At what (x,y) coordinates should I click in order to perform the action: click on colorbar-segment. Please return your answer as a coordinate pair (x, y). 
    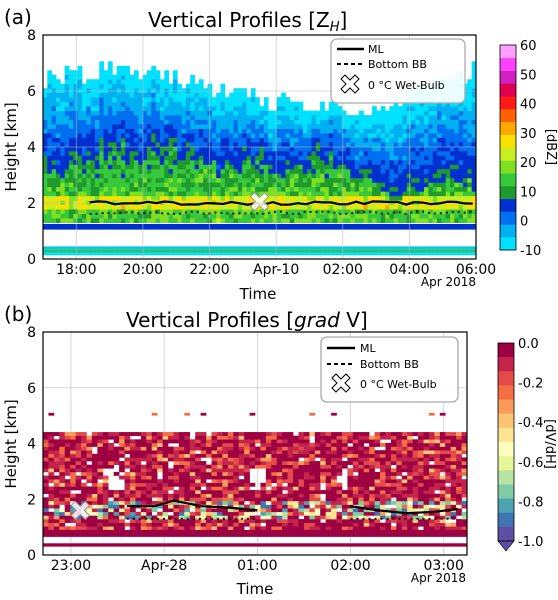
    Looking at the image, I should click on (508, 244).